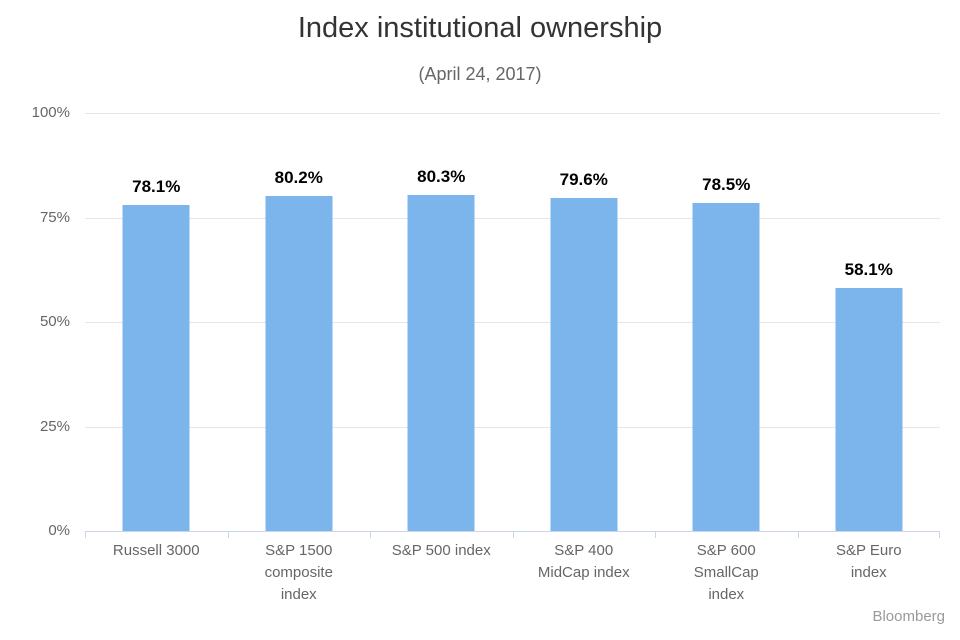 This screenshot has height=640, width=960. Describe the element at coordinates (908, 616) in the screenshot. I see `source-credit: Bloomberg` at that location.